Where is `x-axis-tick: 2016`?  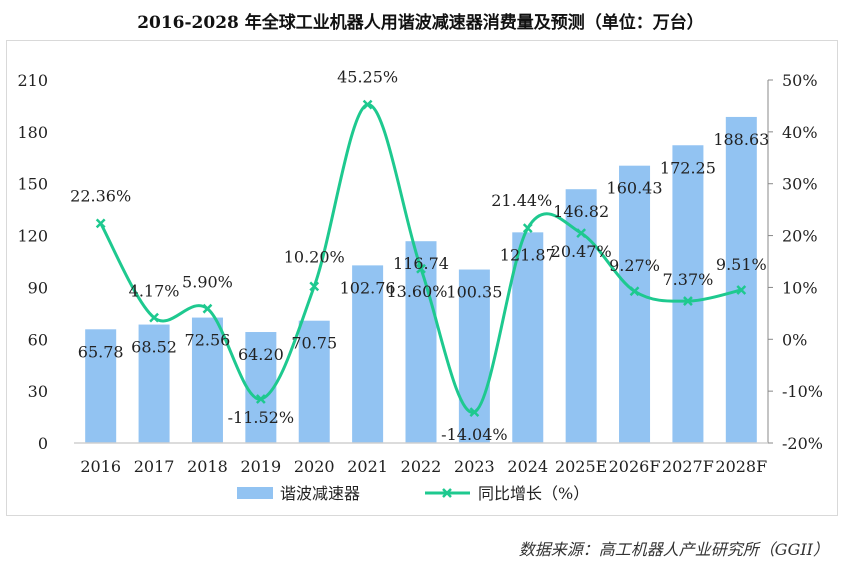
x-axis-tick: 2016 is located at coordinates (100, 466).